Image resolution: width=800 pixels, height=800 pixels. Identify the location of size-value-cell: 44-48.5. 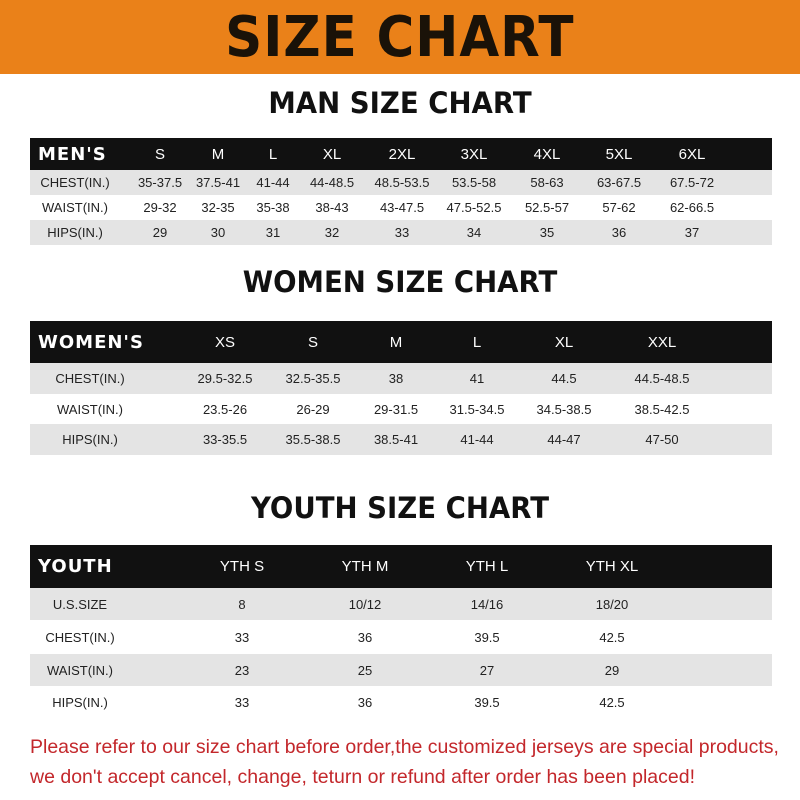
(332, 182).